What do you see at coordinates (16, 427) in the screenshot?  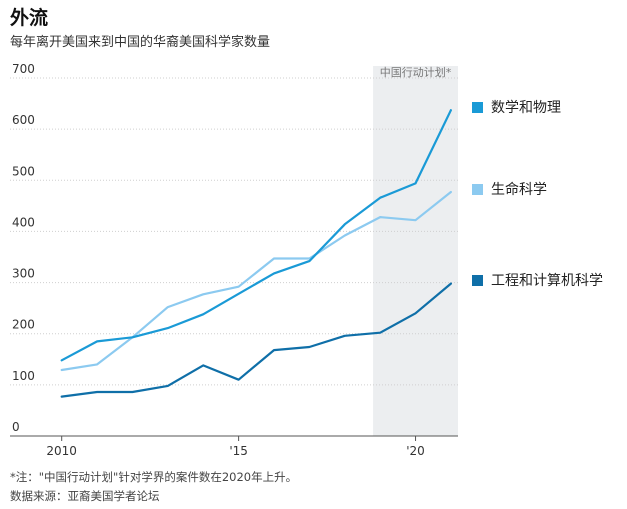 I see `y-tick-label-0: 0` at bounding box center [16, 427].